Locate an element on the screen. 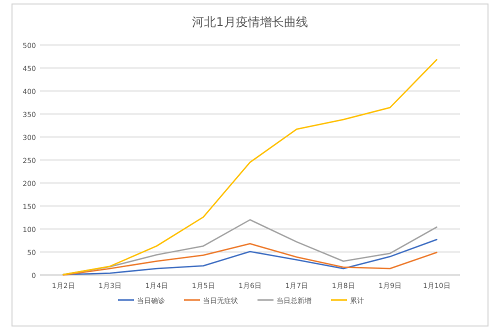  chart-title: 河北1月疫情增长曲线 is located at coordinates (250, 22).